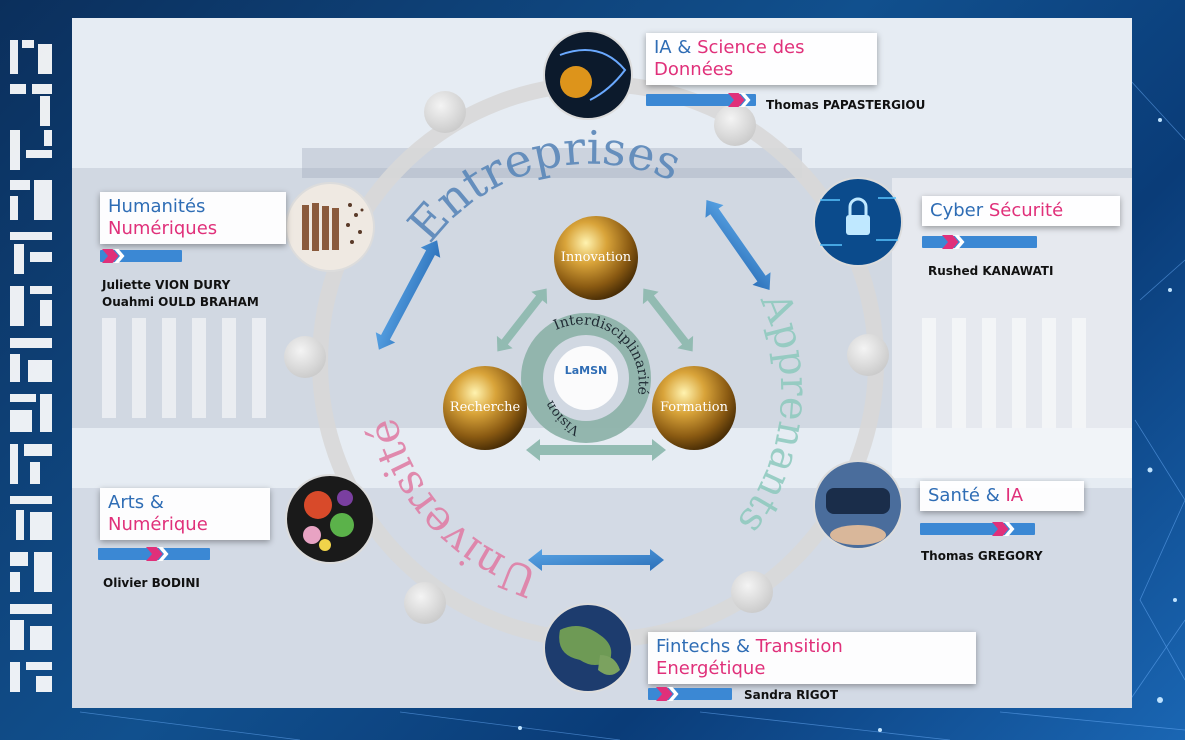 This screenshot has width=1185, height=740. Describe the element at coordinates (761, 59) in the screenshot. I see `domain-card-ia-data: IA & Science des Données` at that location.